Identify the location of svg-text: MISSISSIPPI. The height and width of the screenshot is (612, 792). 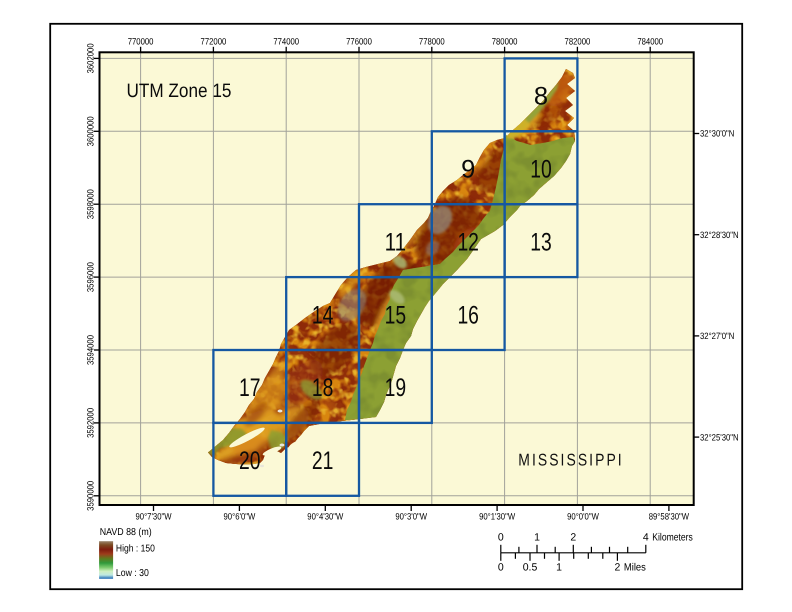
(570, 459).